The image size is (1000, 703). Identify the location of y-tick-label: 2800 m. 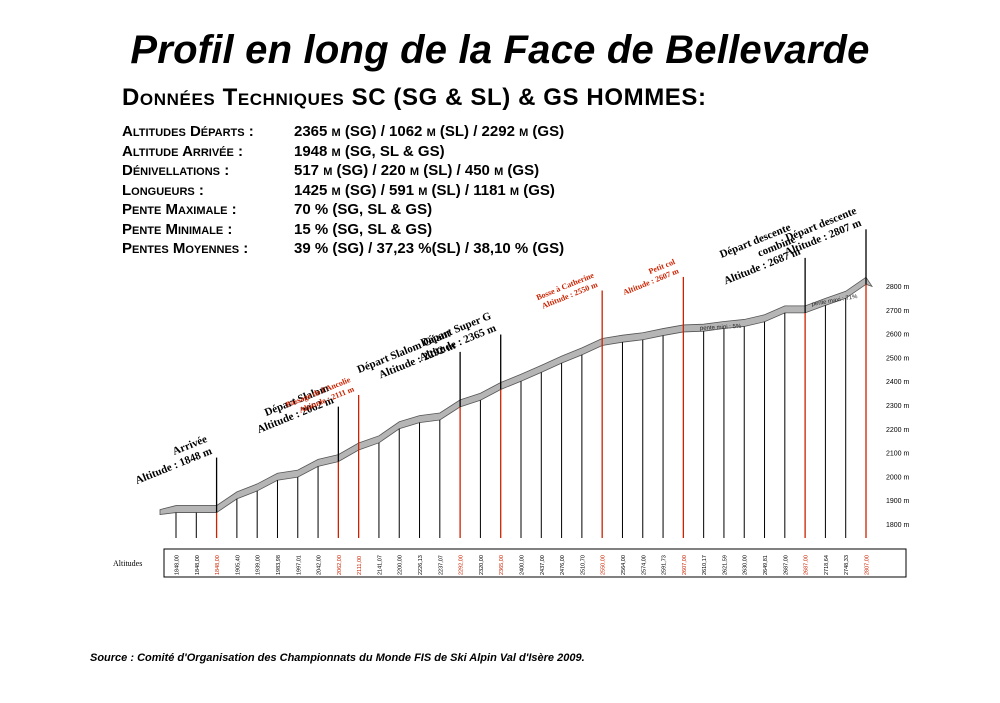
(898, 287).